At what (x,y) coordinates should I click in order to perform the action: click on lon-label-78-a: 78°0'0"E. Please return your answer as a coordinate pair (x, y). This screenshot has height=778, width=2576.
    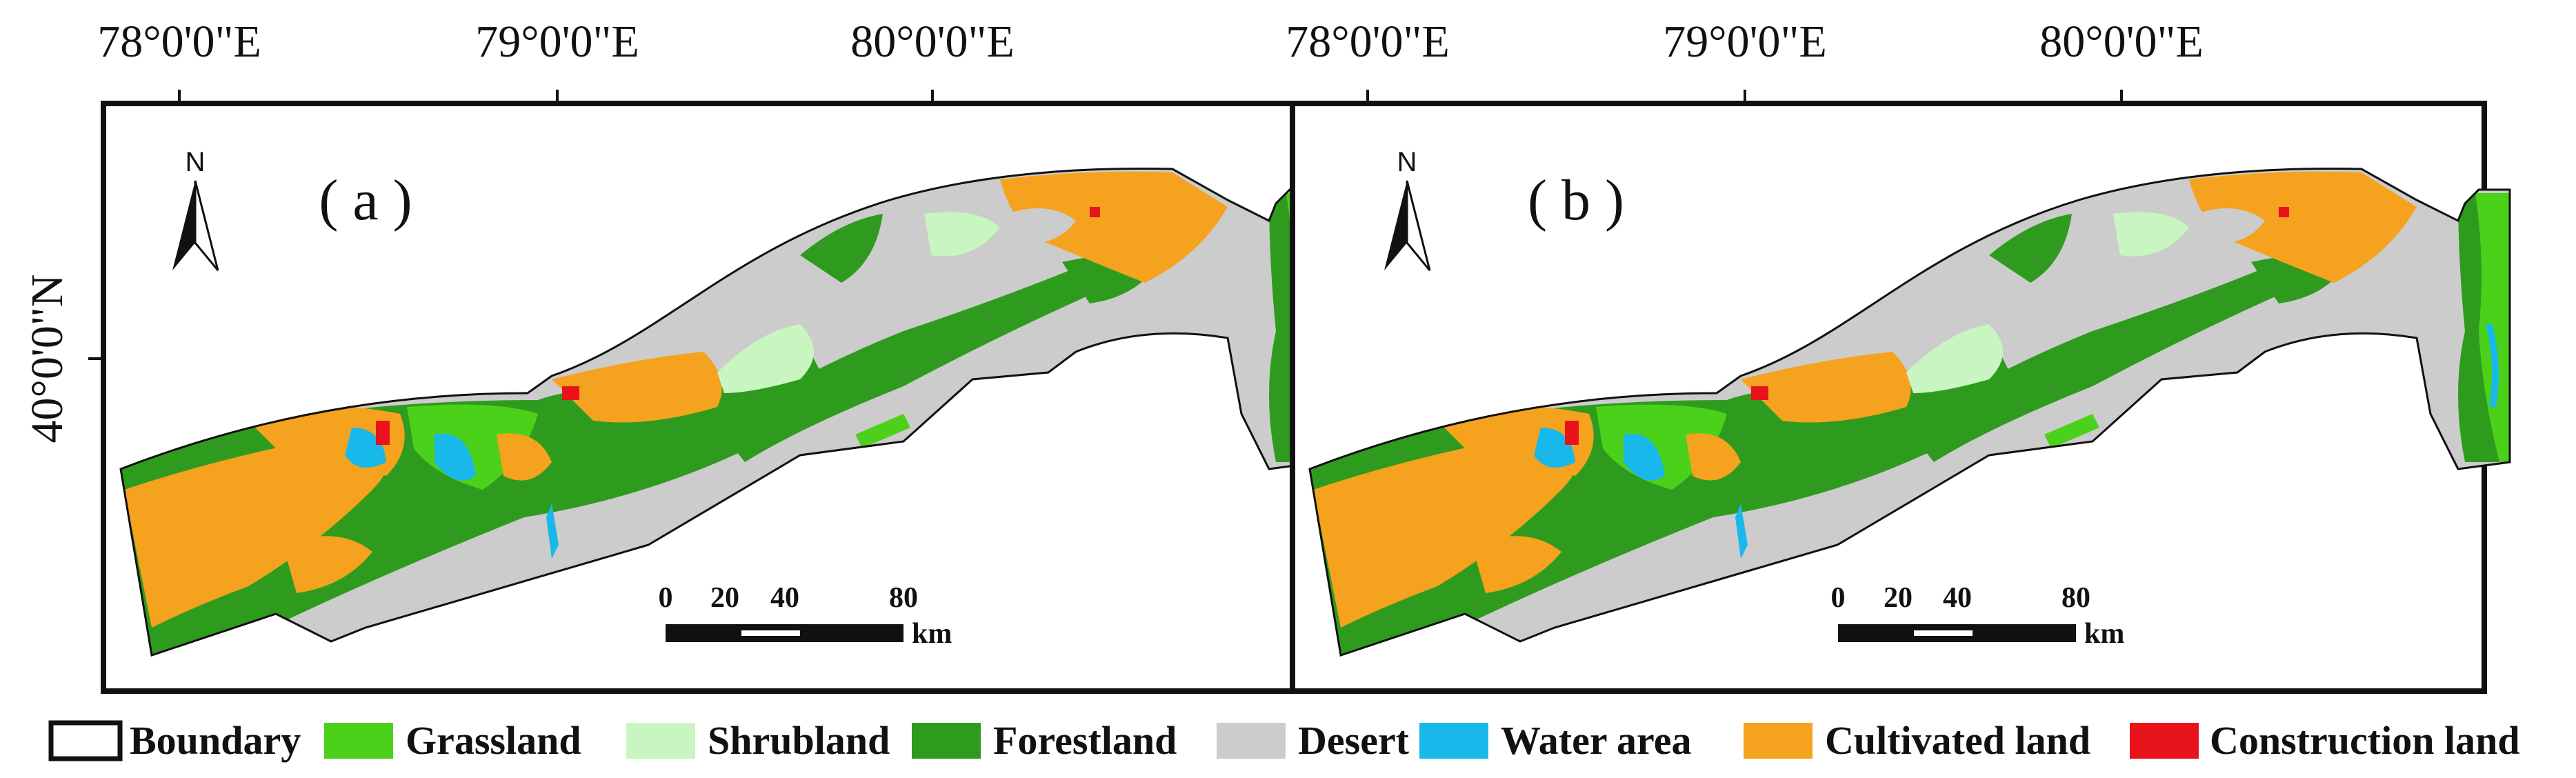
    Looking at the image, I should click on (179, 42).